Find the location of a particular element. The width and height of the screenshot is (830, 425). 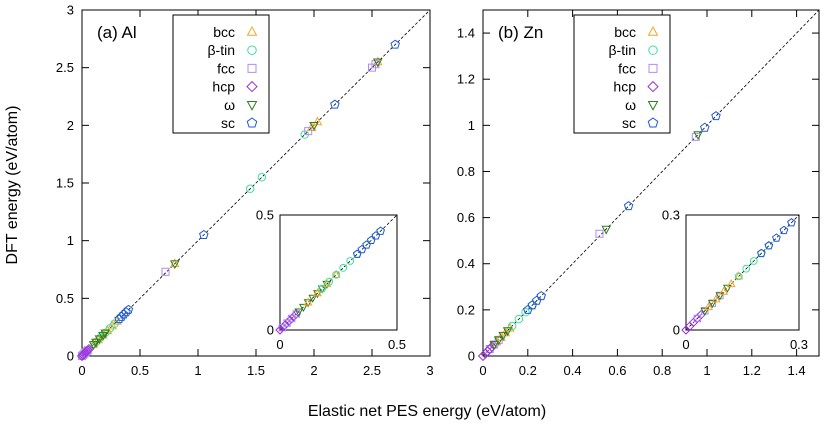

panel-b-inset-ytick-label: 0.3 is located at coordinates (671, 215).